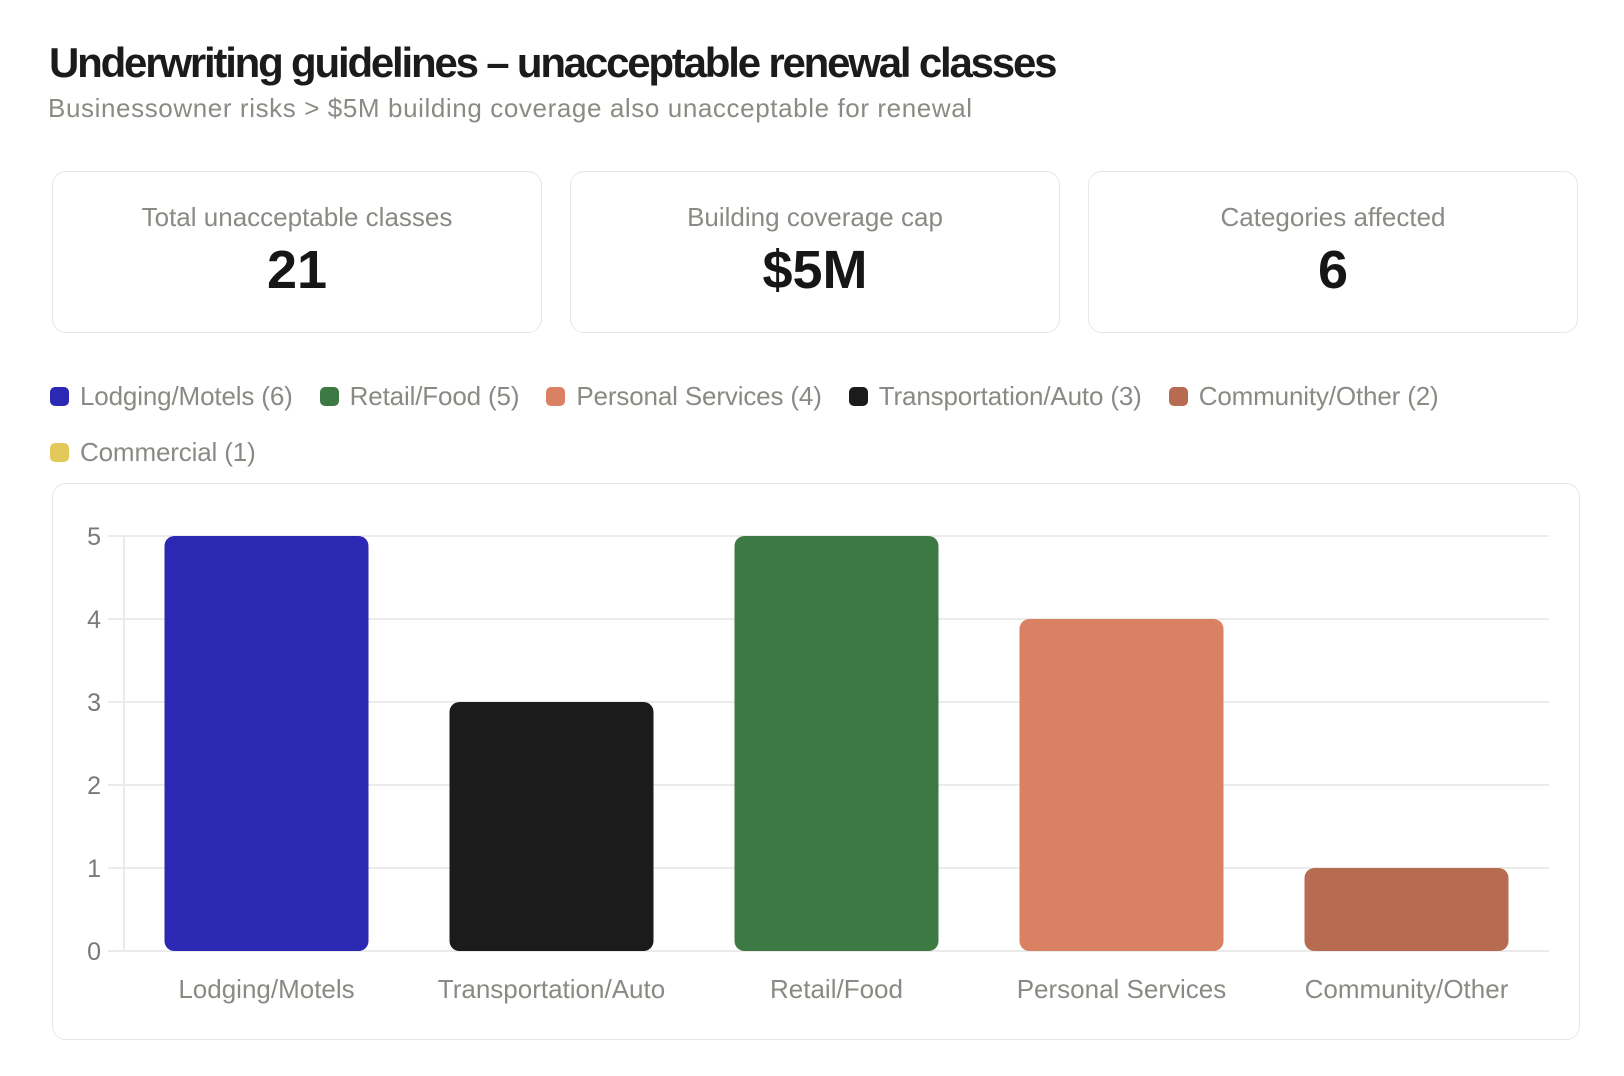 This screenshot has width=1624, height=1076. I want to click on svg-text: Community/Other, so click(1407, 989).